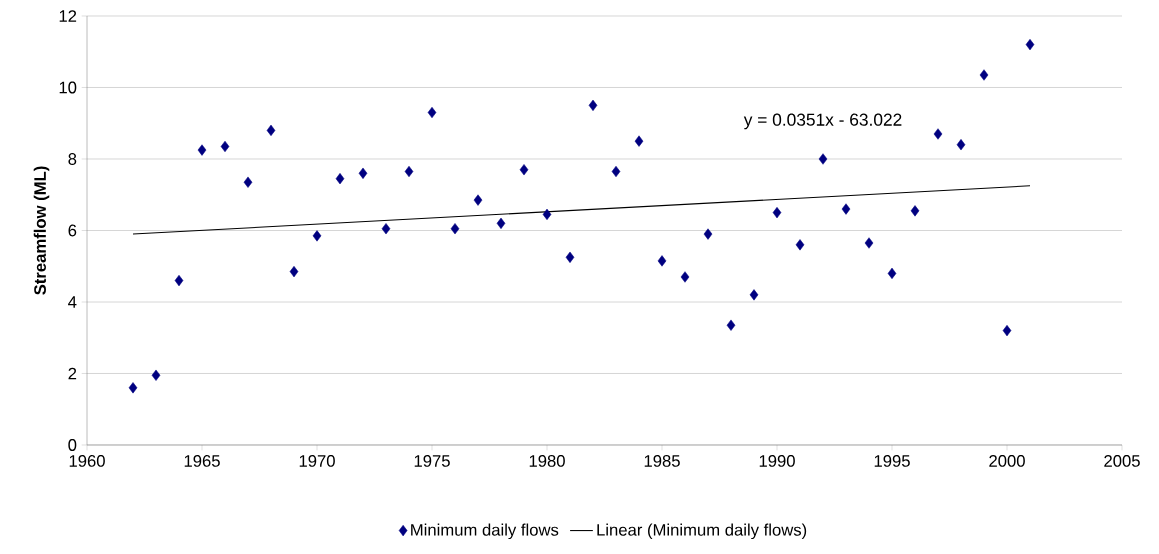 This screenshot has height=554, width=1159. Describe the element at coordinates (662, 461) in the screenshot. I see `x-tick-label: 1985` at that location.